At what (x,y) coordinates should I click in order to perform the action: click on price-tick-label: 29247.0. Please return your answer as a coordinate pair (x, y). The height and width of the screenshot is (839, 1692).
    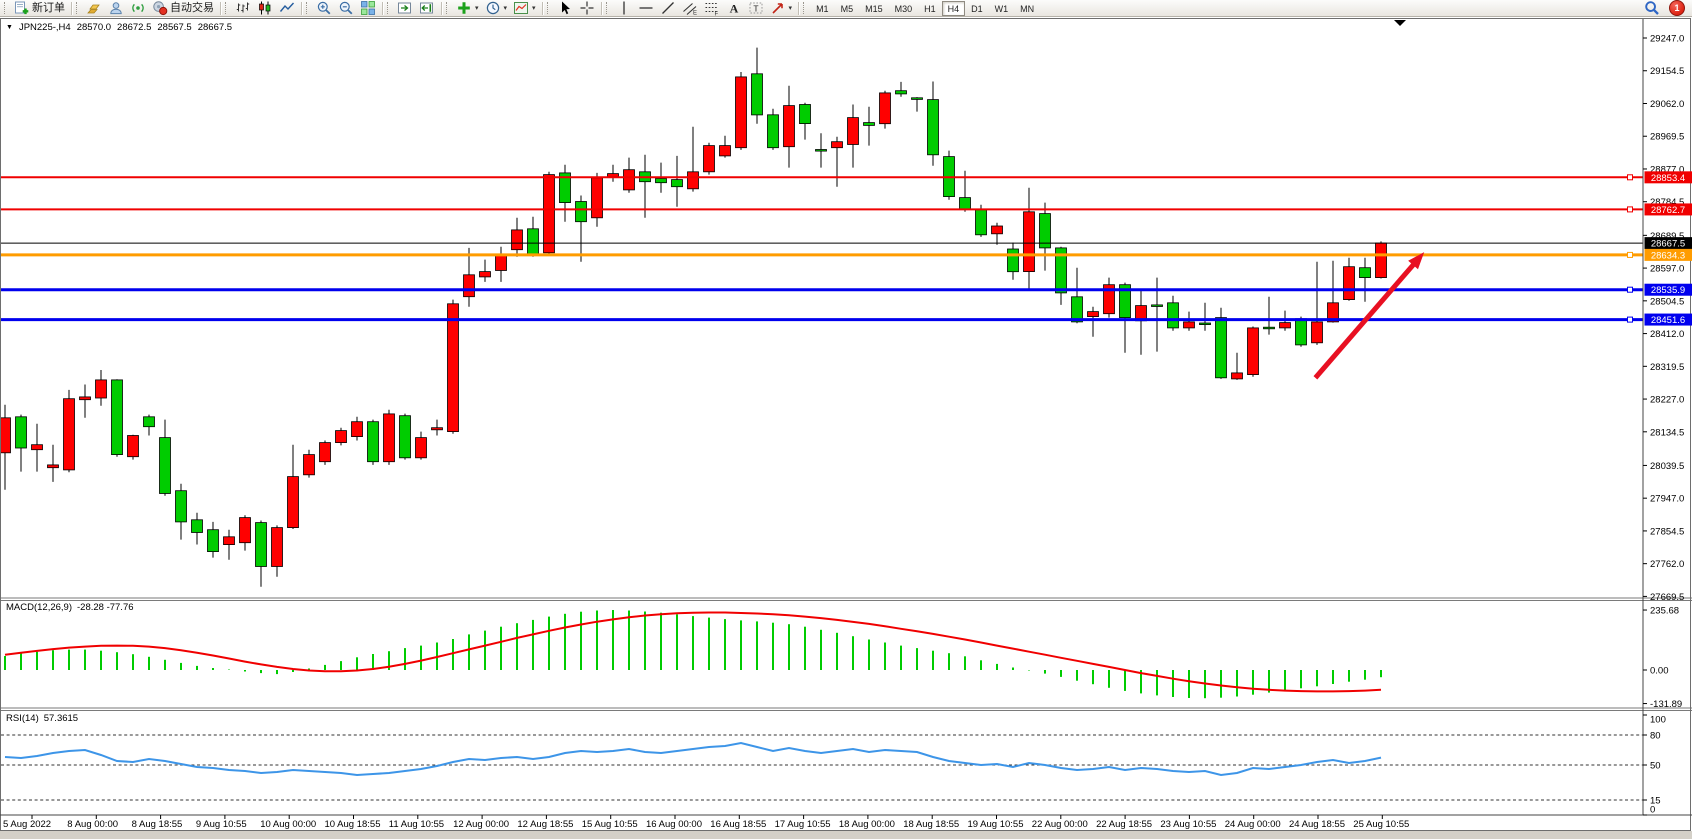
    Looking at the image, I should click on (1667, 39).